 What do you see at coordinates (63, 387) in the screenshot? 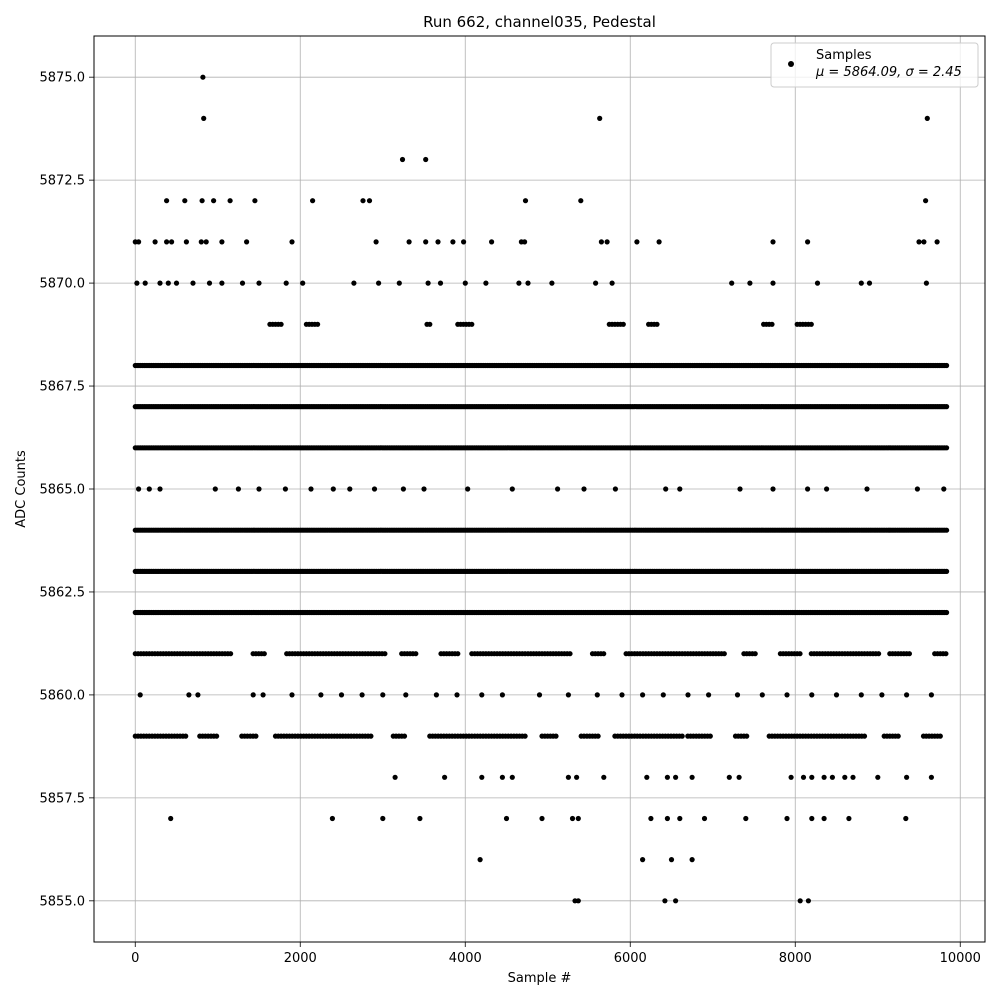
I see `y-tick-label: 5867.5` at bounding box center [63, 387].